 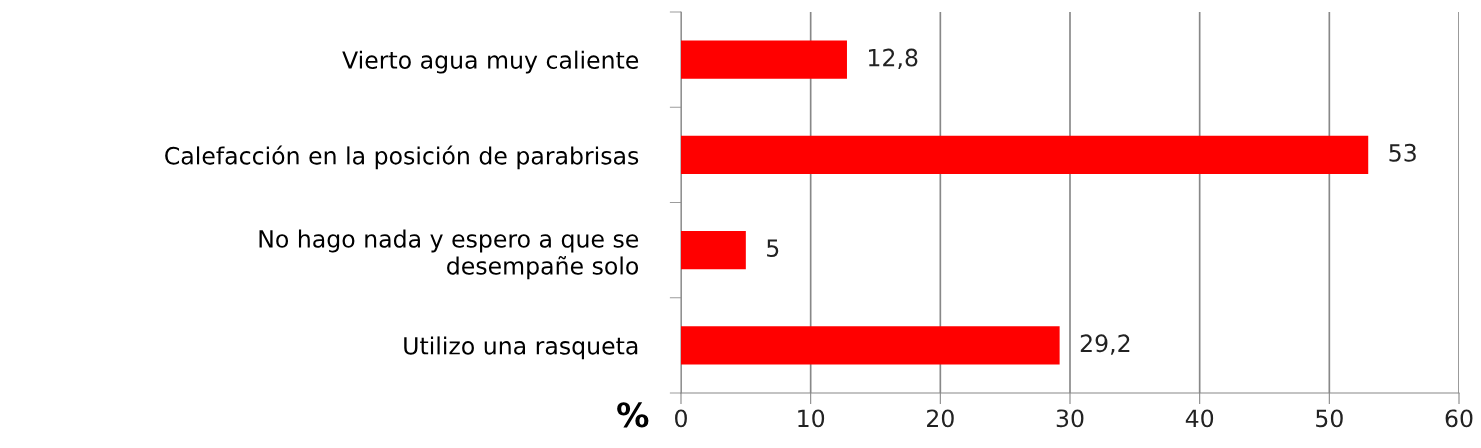 What do you see at coordinates (940, 418) in the screenshot?
I see `x-tick-label: 20` at bounding box center [940, 418].